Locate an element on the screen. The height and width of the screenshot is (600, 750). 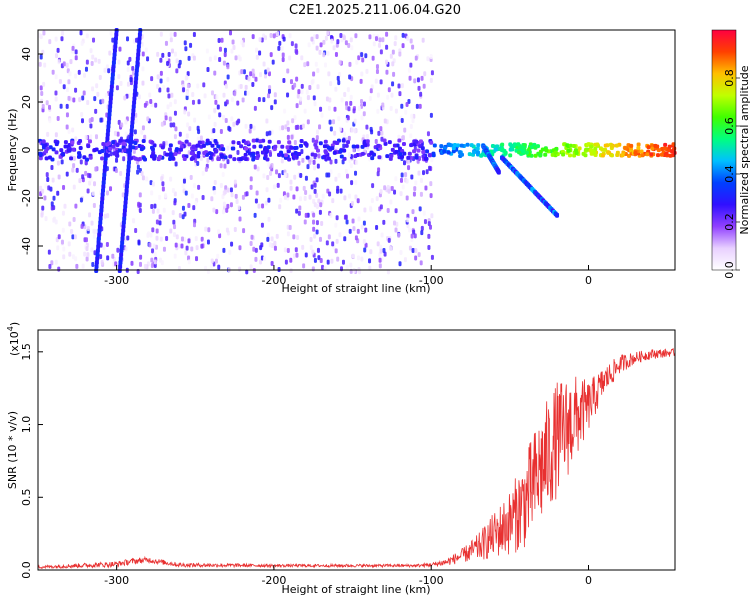
spectrogram-y-ticks: -40 -20 0 20 40 is located at coordinates (31, 151).